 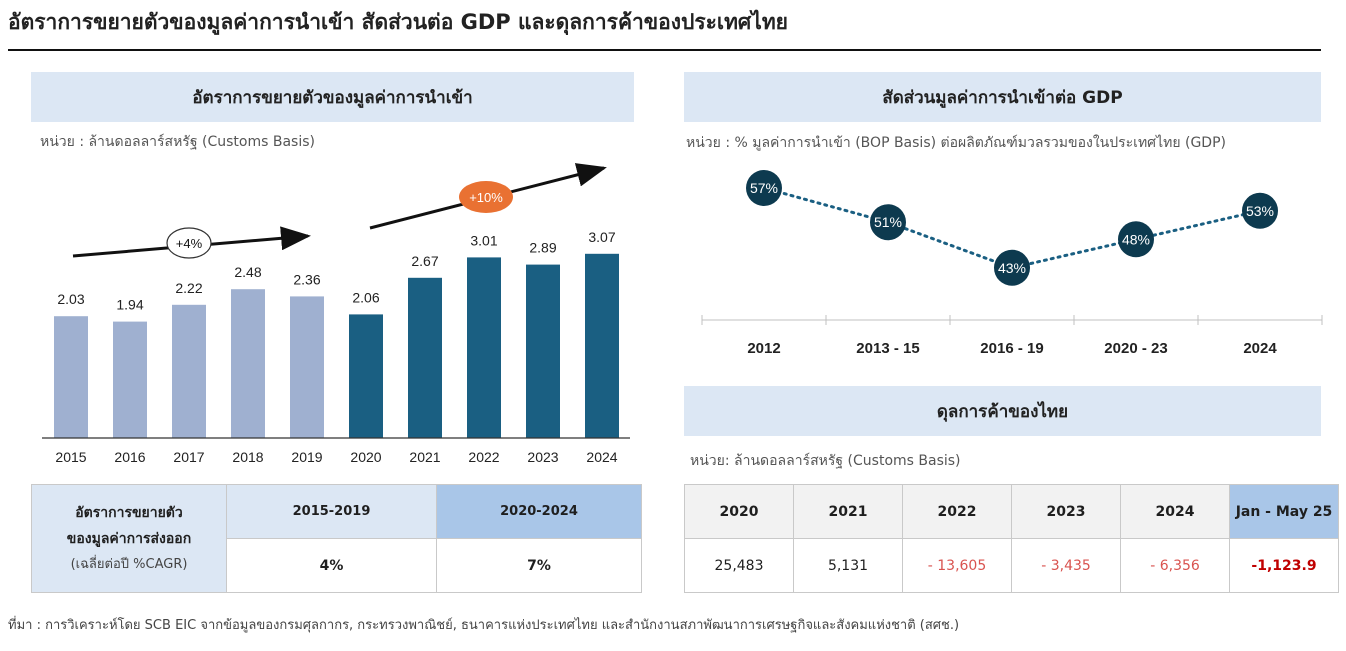 I want to click on gdp-share-label-4: 53%, so click(x=1260, y=211).